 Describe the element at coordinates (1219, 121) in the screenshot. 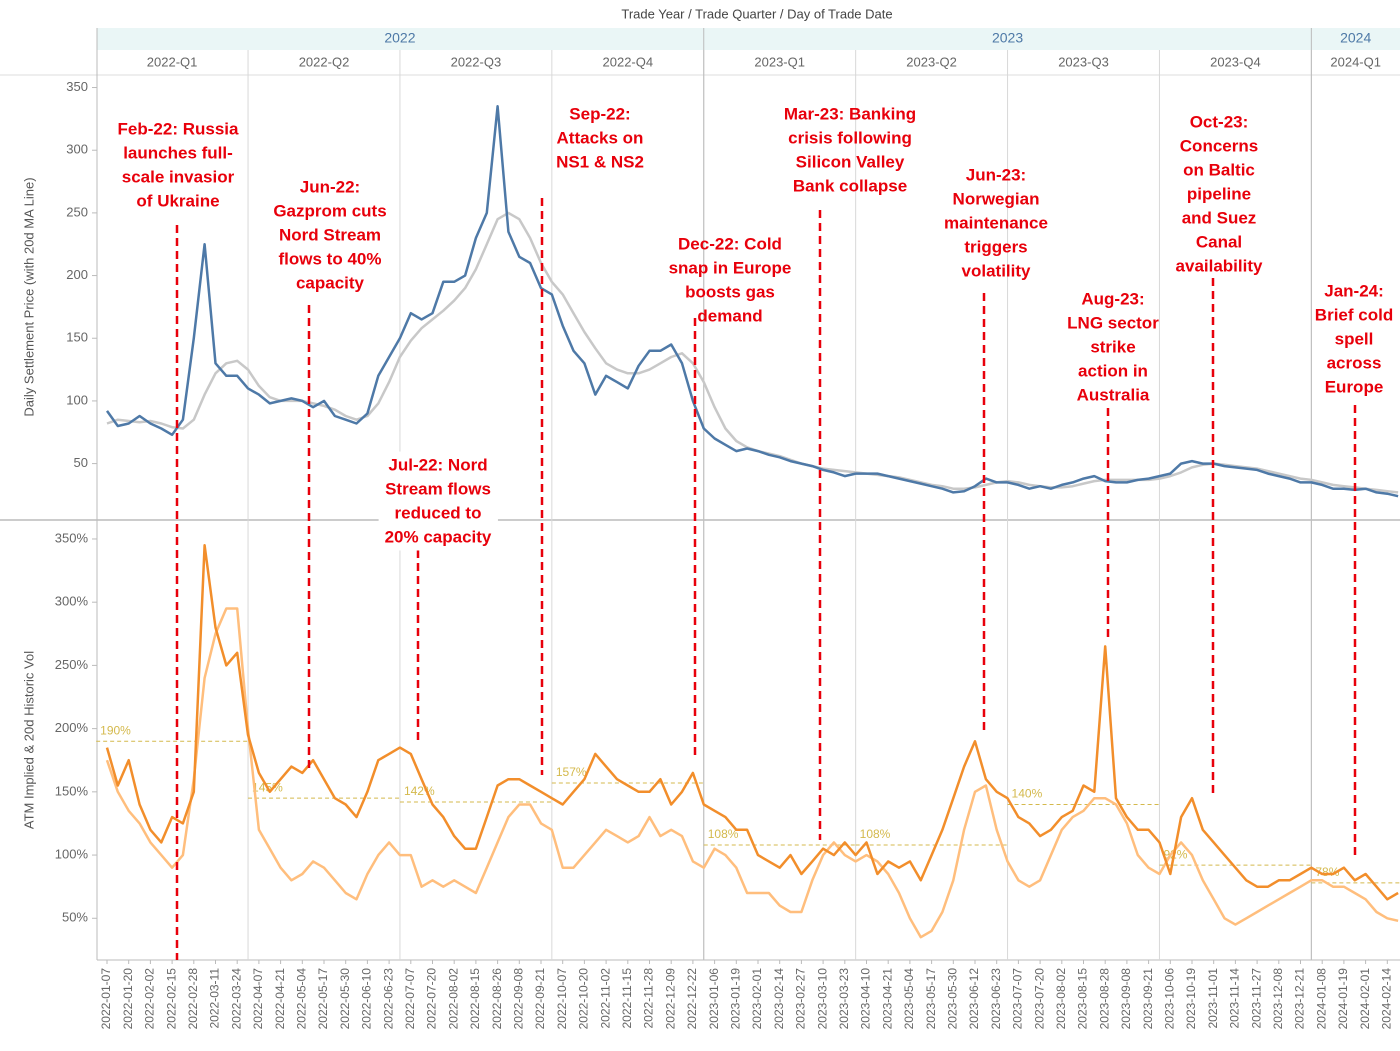

I see `annotation-text: Oct-23:` at that location.